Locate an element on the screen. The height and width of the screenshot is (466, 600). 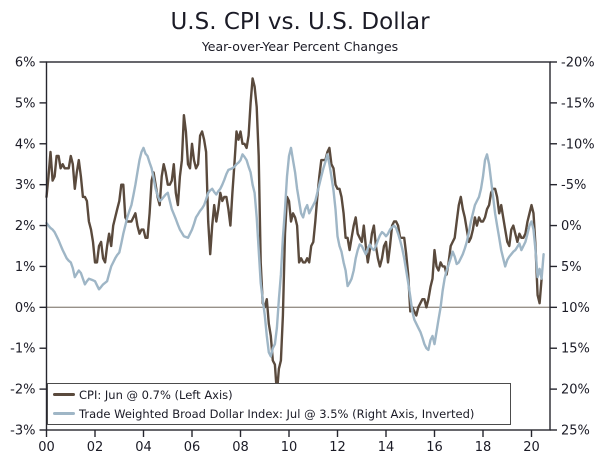
chart-subtitle: Year-over-Year Percent Changes is located at coordinates (300, 46).